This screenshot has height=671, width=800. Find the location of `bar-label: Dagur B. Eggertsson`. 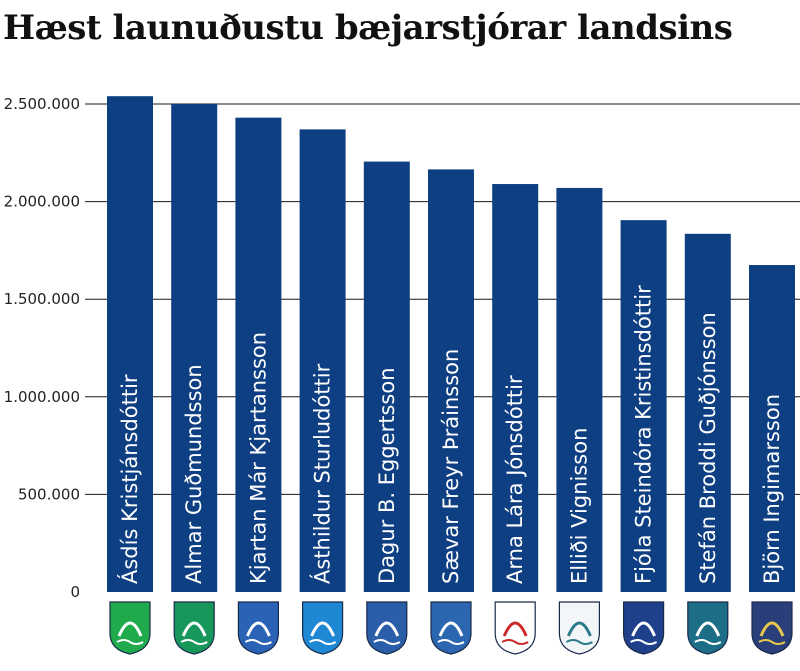

bar-label: Dagur B. Eggertsson is located at coordinates (387, 475).